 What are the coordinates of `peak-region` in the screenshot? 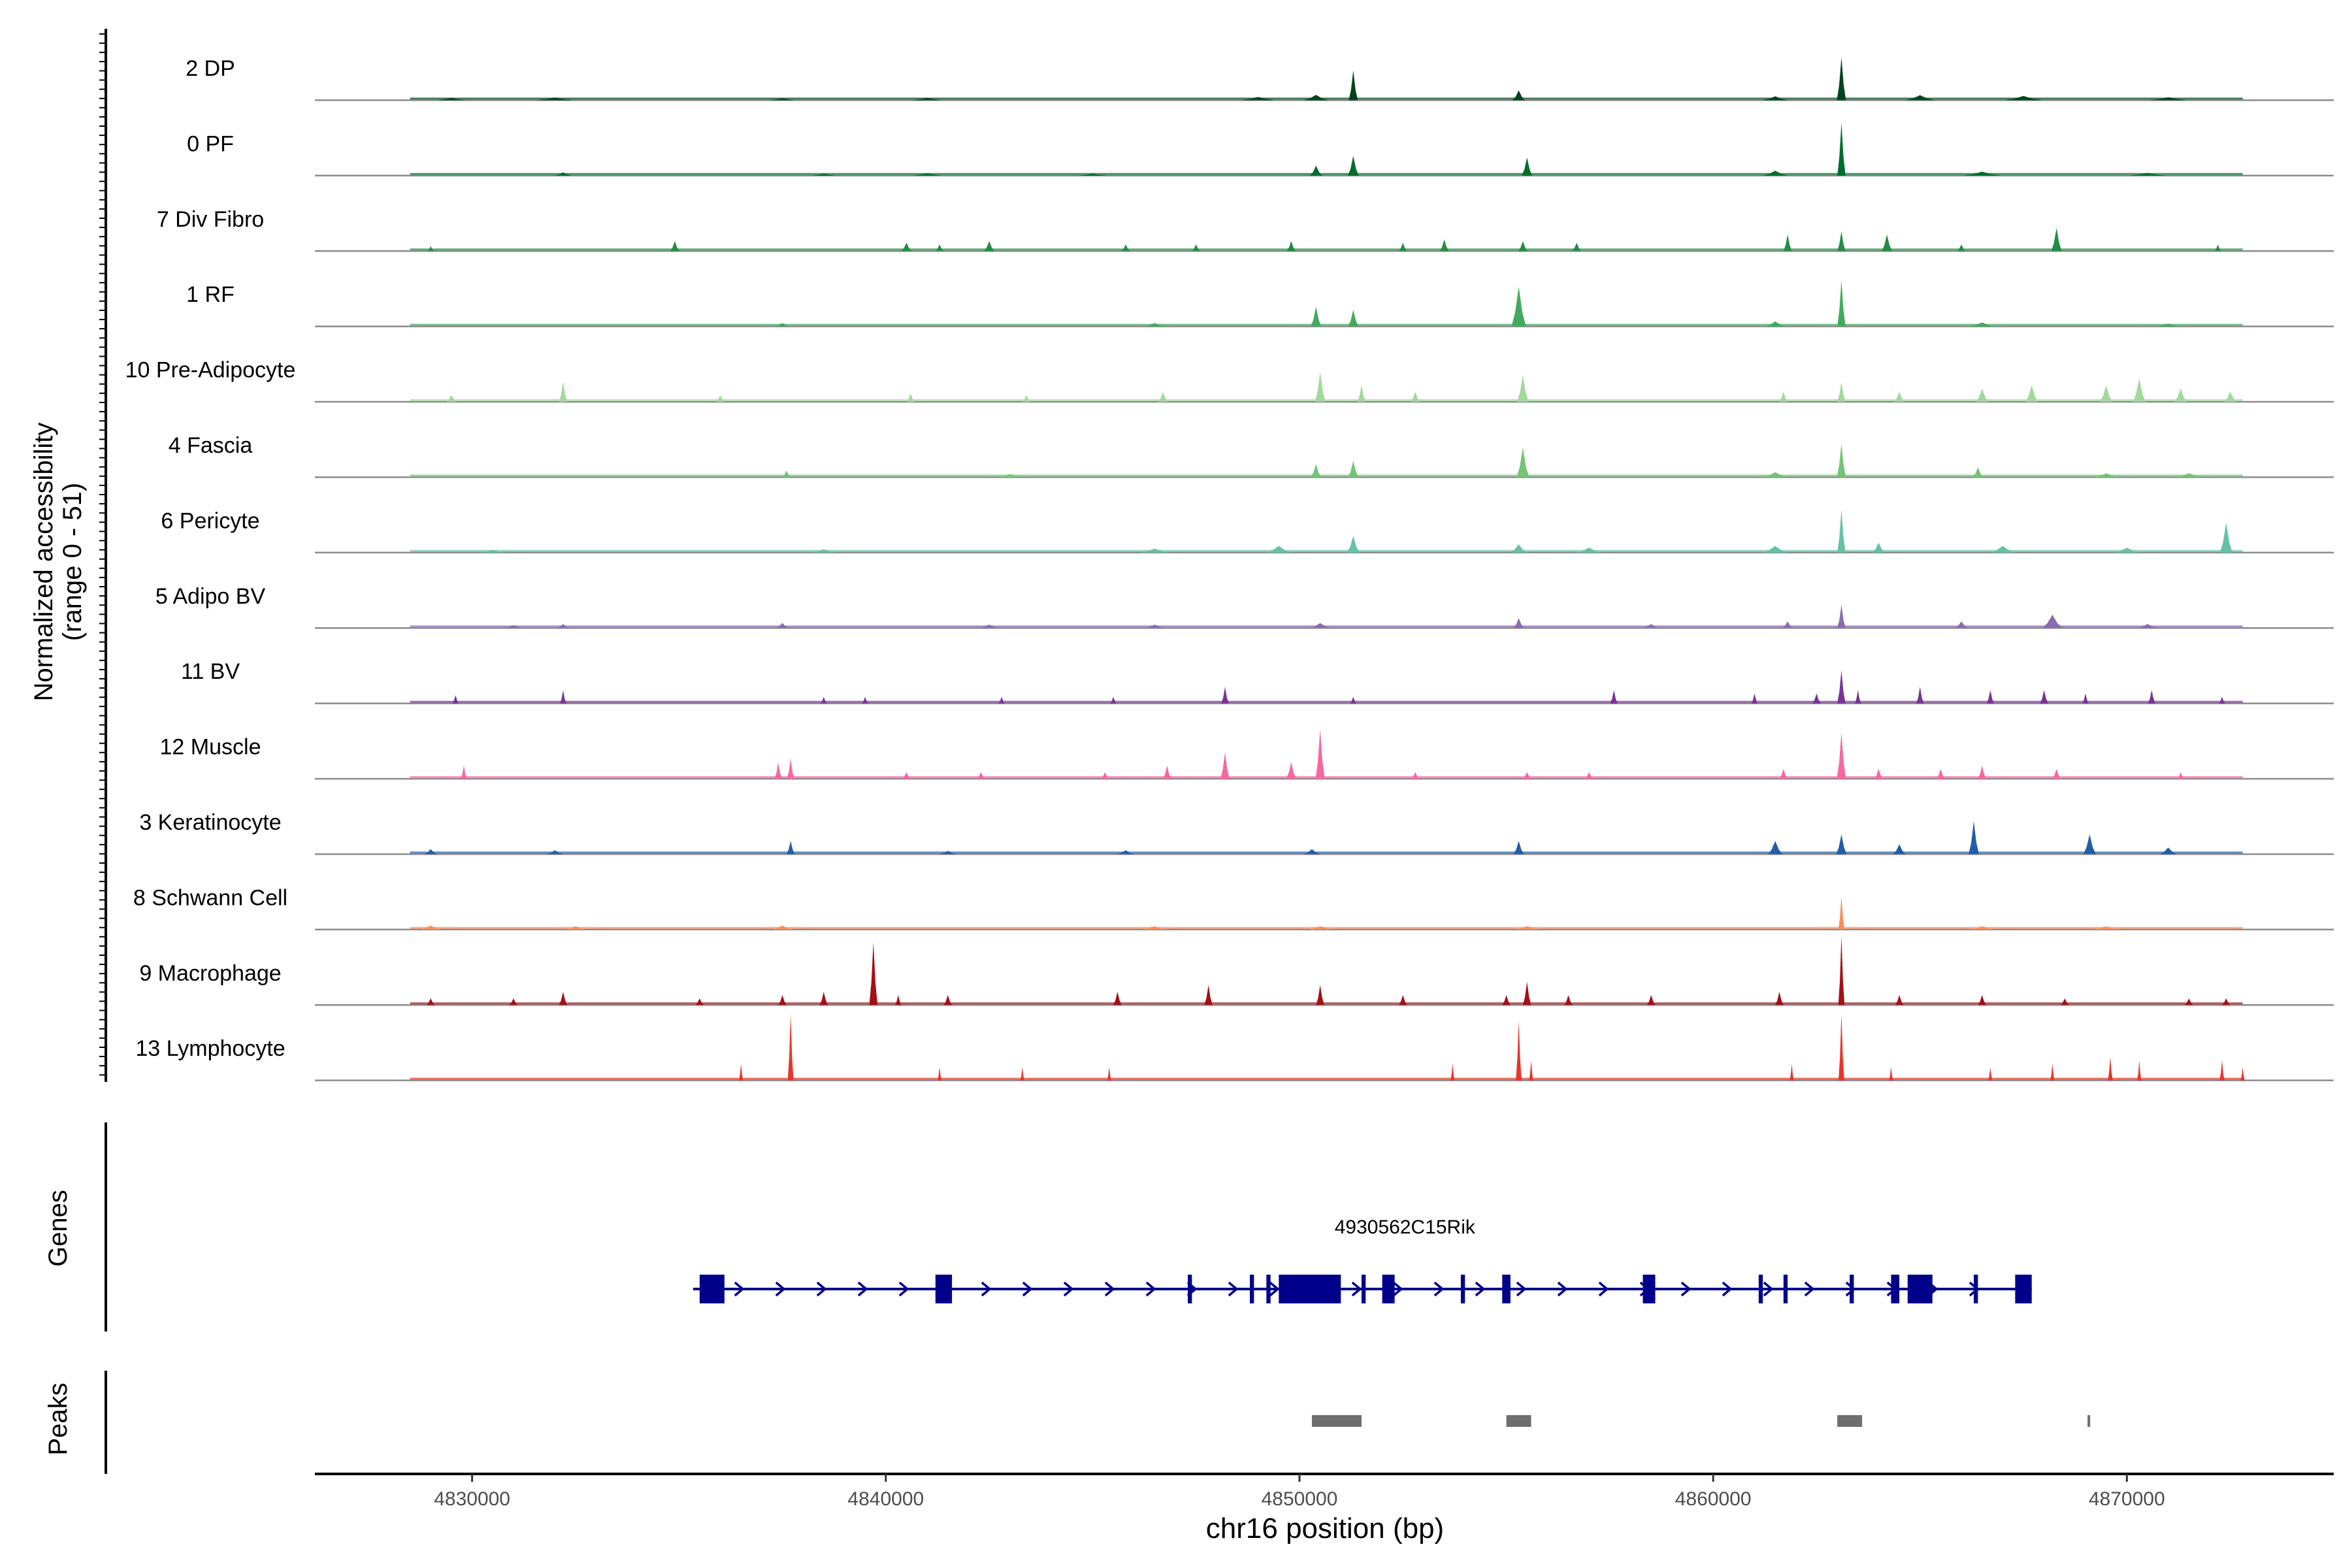 It's located at (1850, 1421).